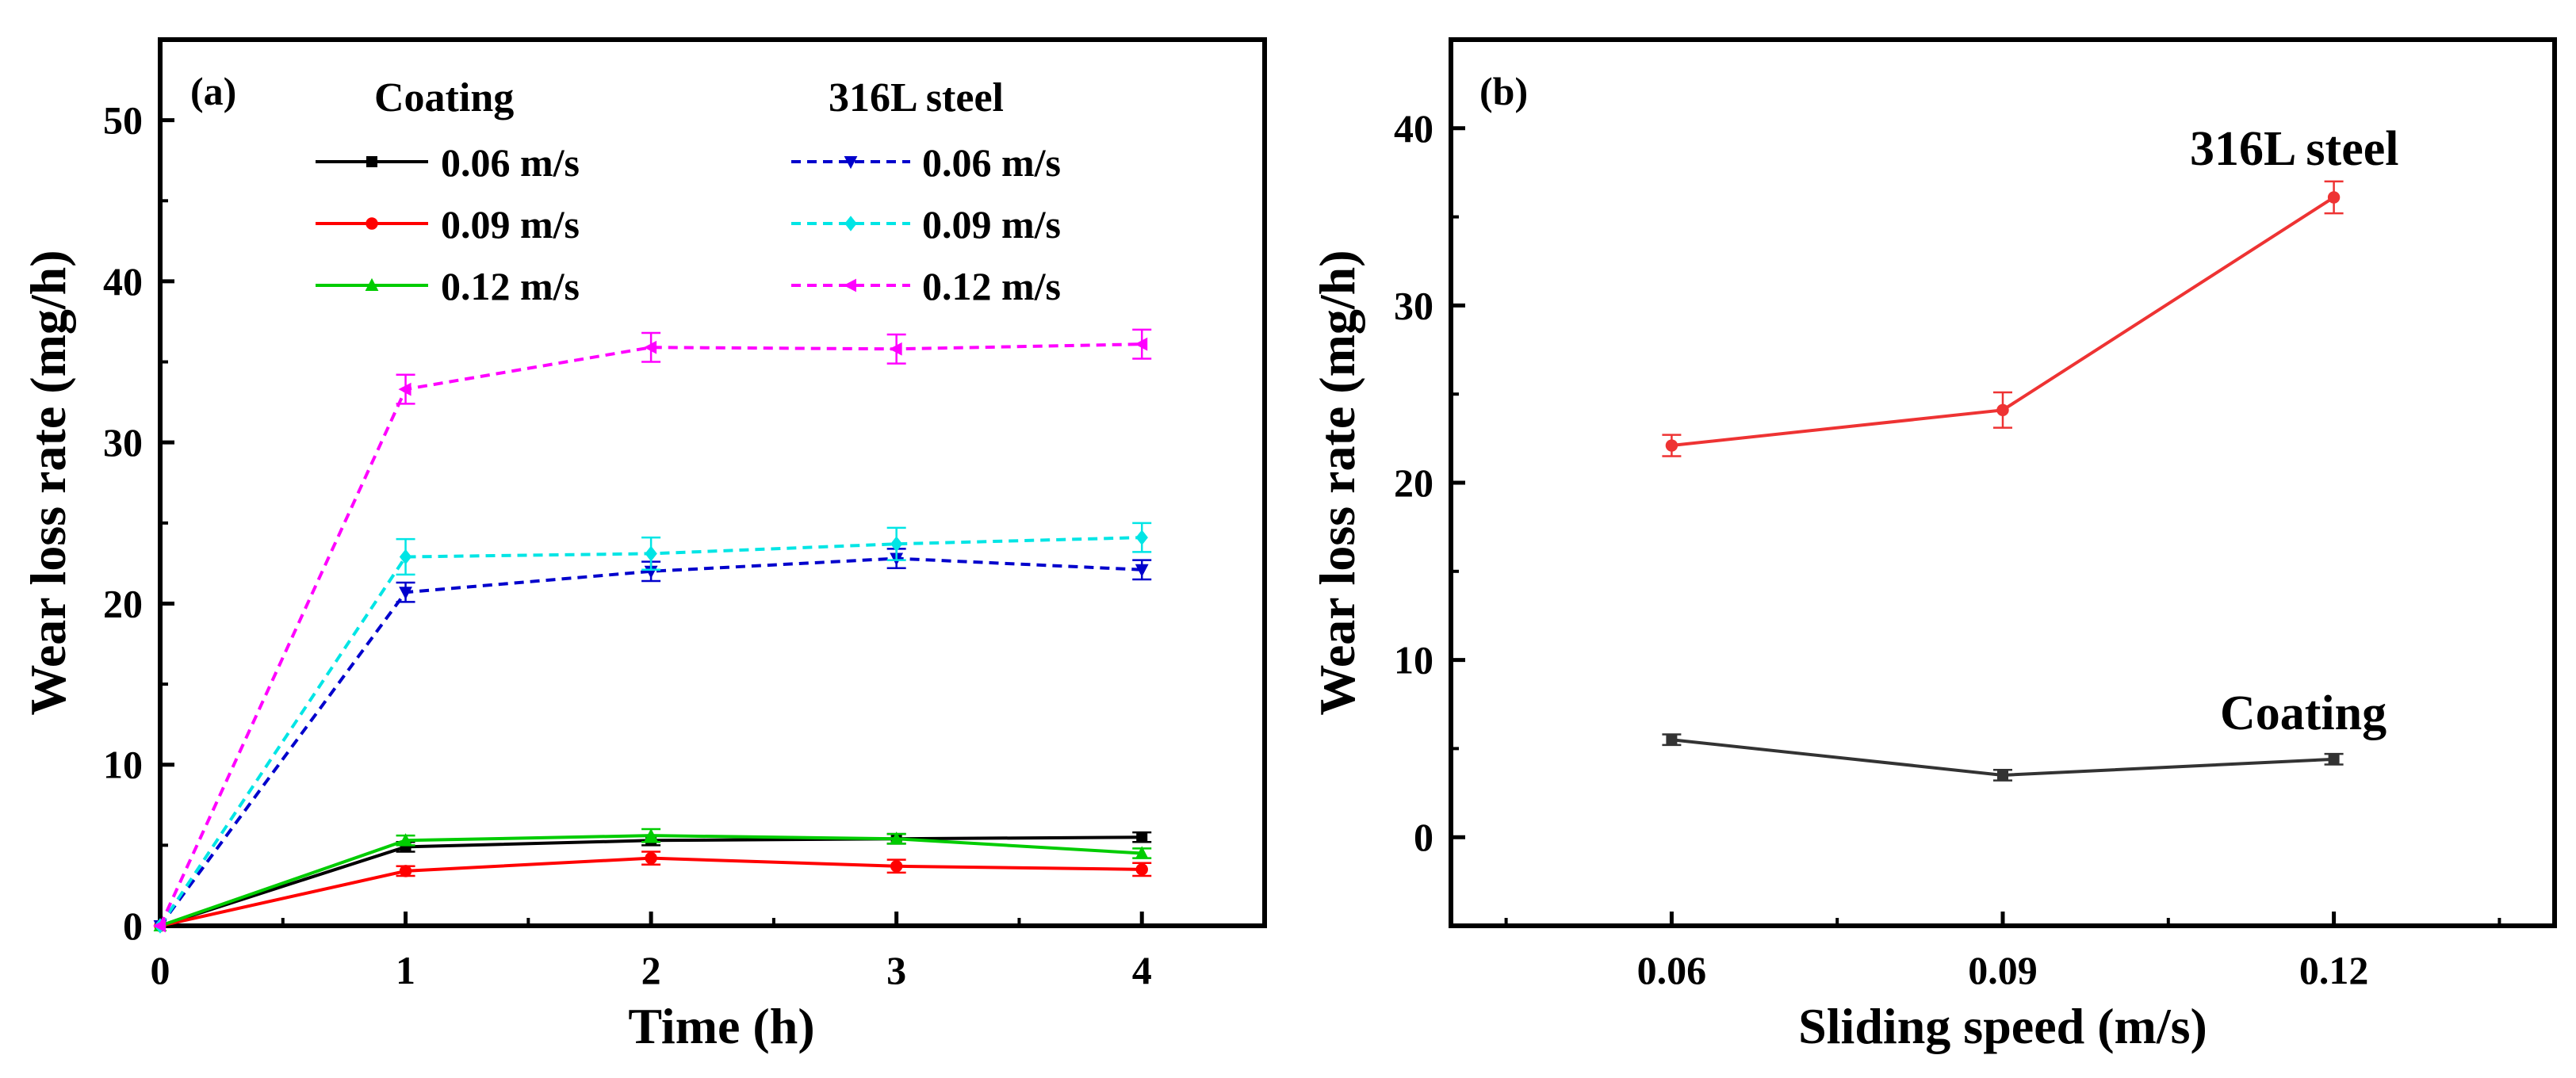 This screenshot has height=1078, width=2576. What do you see at coordinates (133, 926) in the screenshot?
I see `a-y-tick-label: 0` at bounding box center [133, 926].